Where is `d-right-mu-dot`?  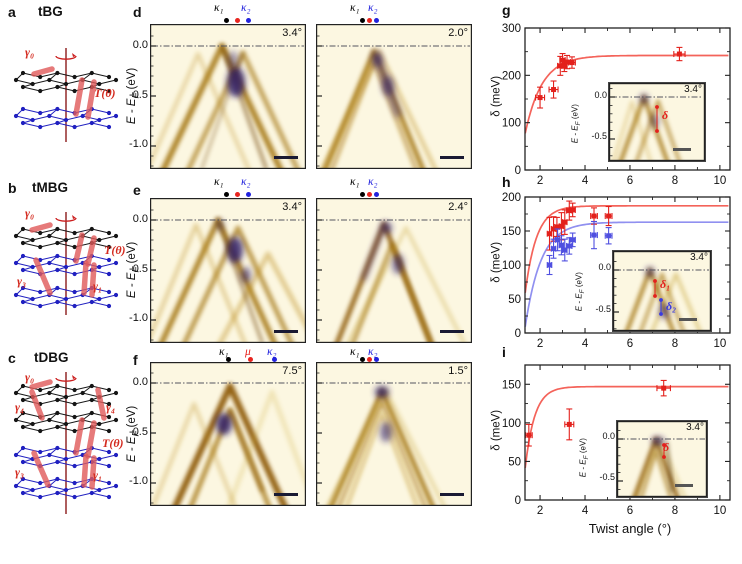
d-right-mu-dot is located at coordinates (369, 20).